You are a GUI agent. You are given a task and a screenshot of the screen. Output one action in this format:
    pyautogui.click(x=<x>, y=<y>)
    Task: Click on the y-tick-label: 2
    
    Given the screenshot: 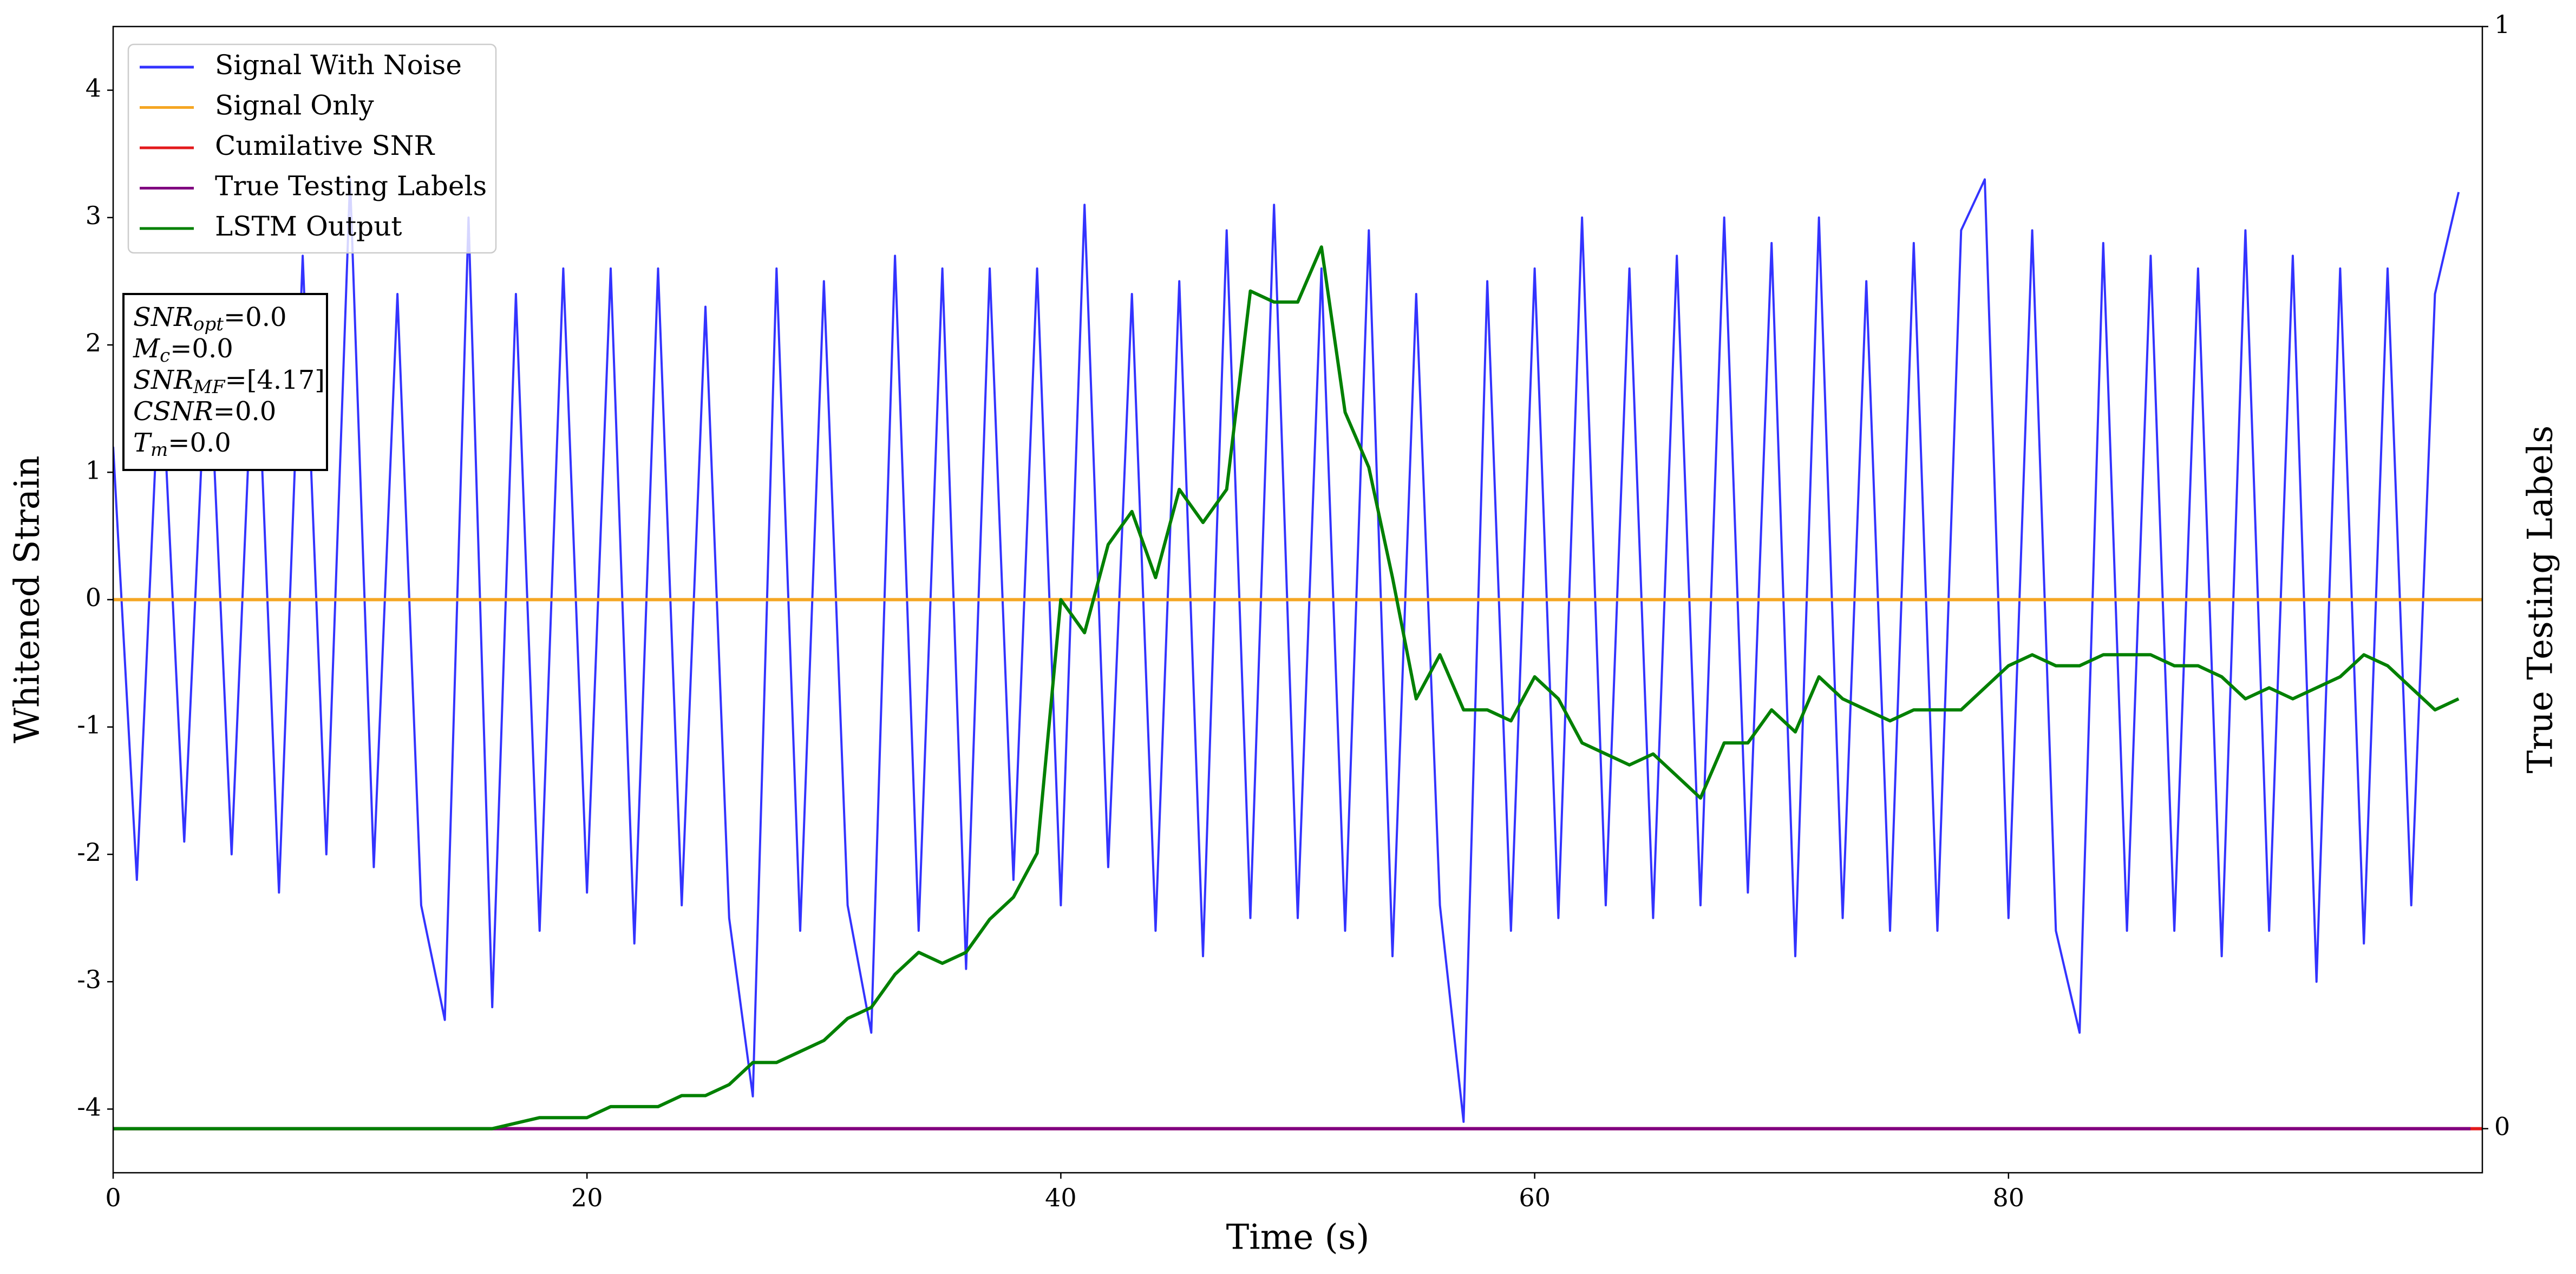 What is the action you would take?
    pyautogui.click(x=94, y=342)
    